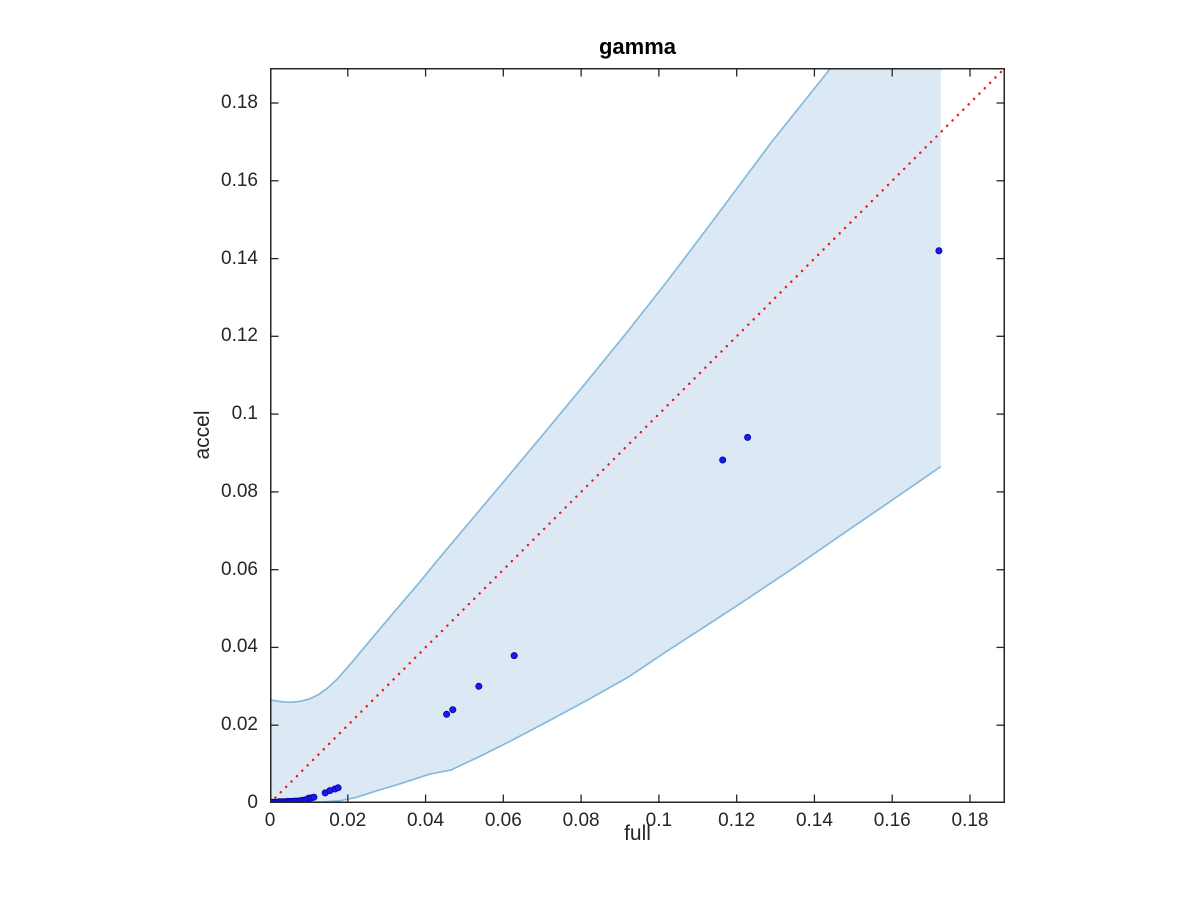  I want to click on x-tick-label: 0.1, so click(659, 820).